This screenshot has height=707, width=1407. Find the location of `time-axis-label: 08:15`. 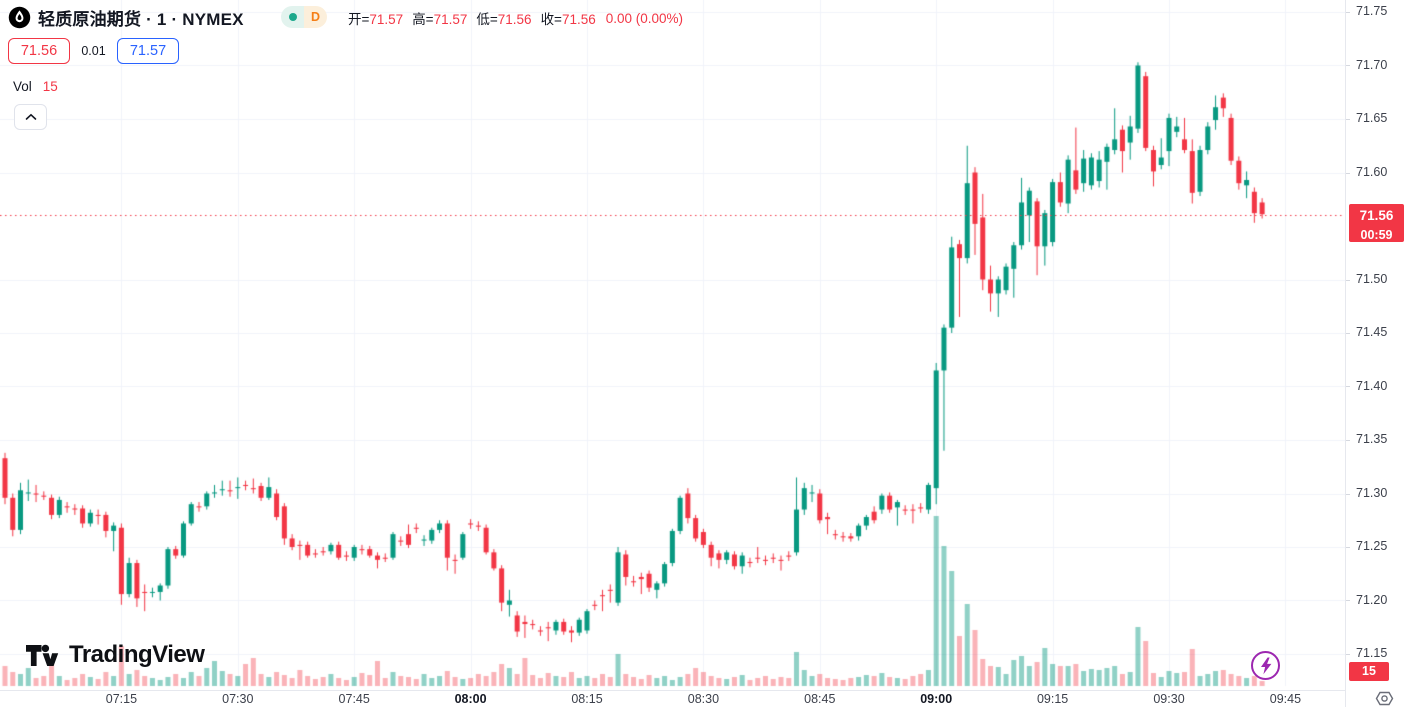

time-axis-label: 08:15 is located at coordinates (587, 699).